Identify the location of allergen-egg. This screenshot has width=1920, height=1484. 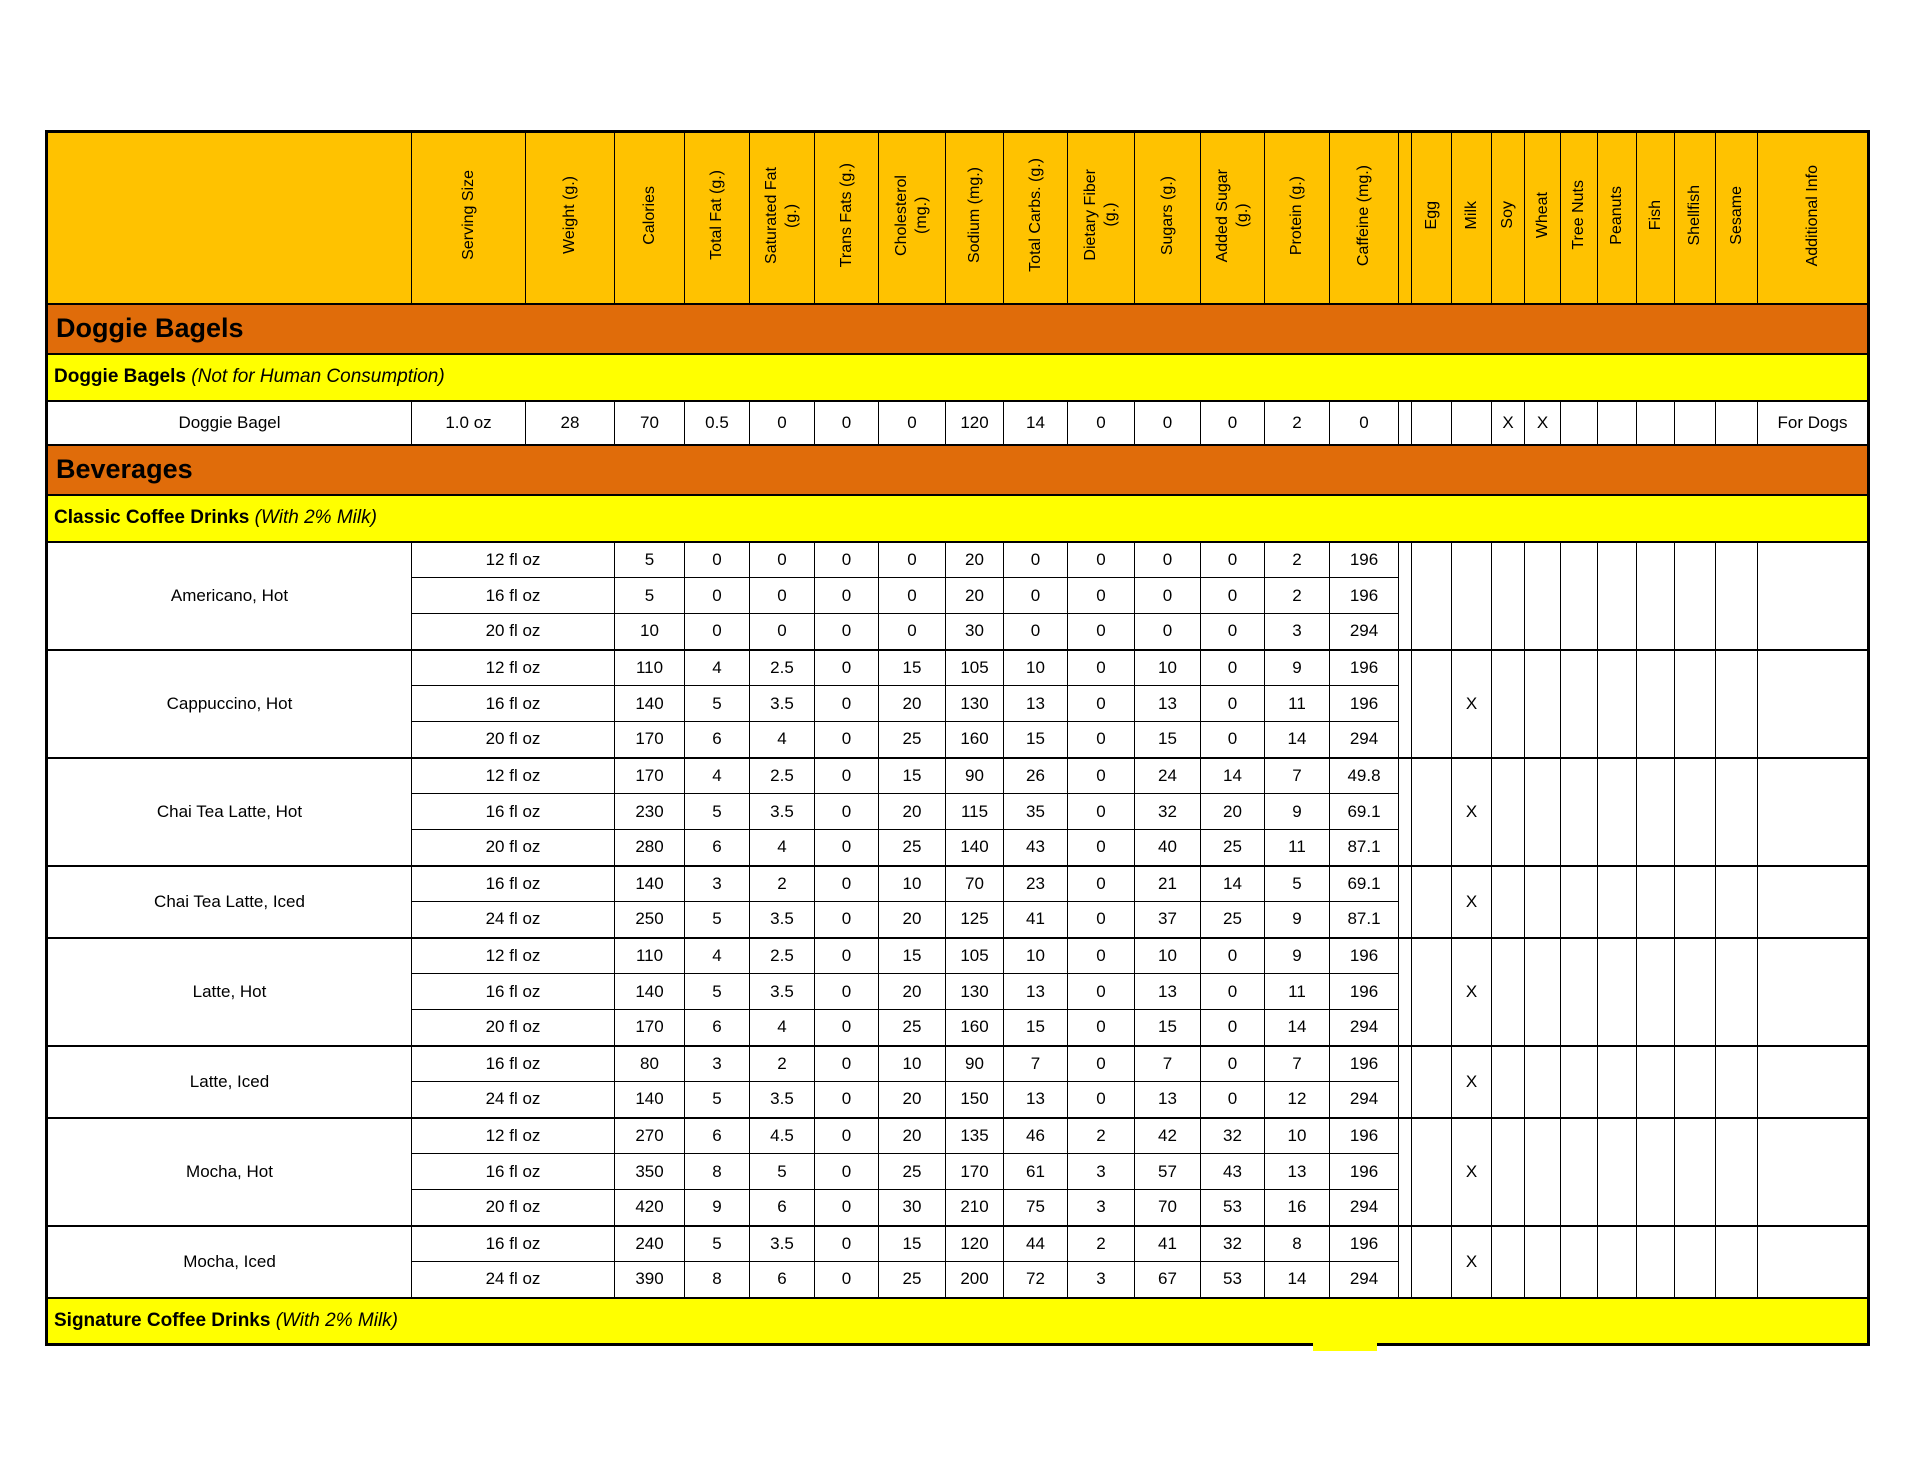
(1431, 1171).